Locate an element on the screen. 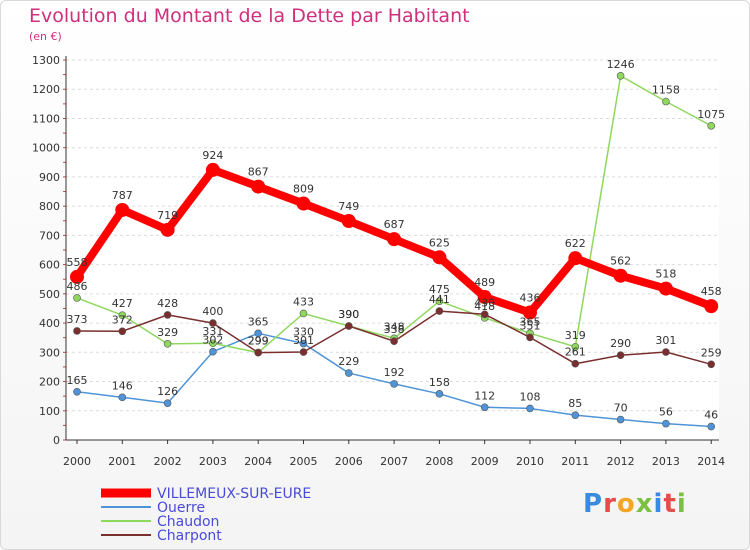 This screenshot has height=550, width=750. data-label: 400 is located at coordinates (212, 311).